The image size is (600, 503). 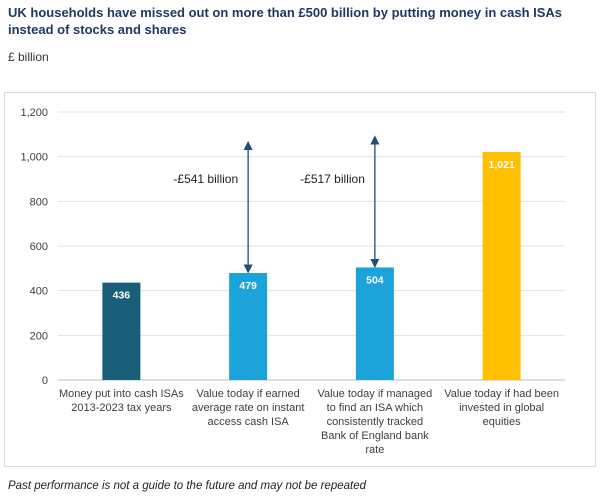 What do you see at coordinates (121, 394) in the screenshot?
I see `category-label: Money put into cash ISAs` at bounding box center [121, 394].